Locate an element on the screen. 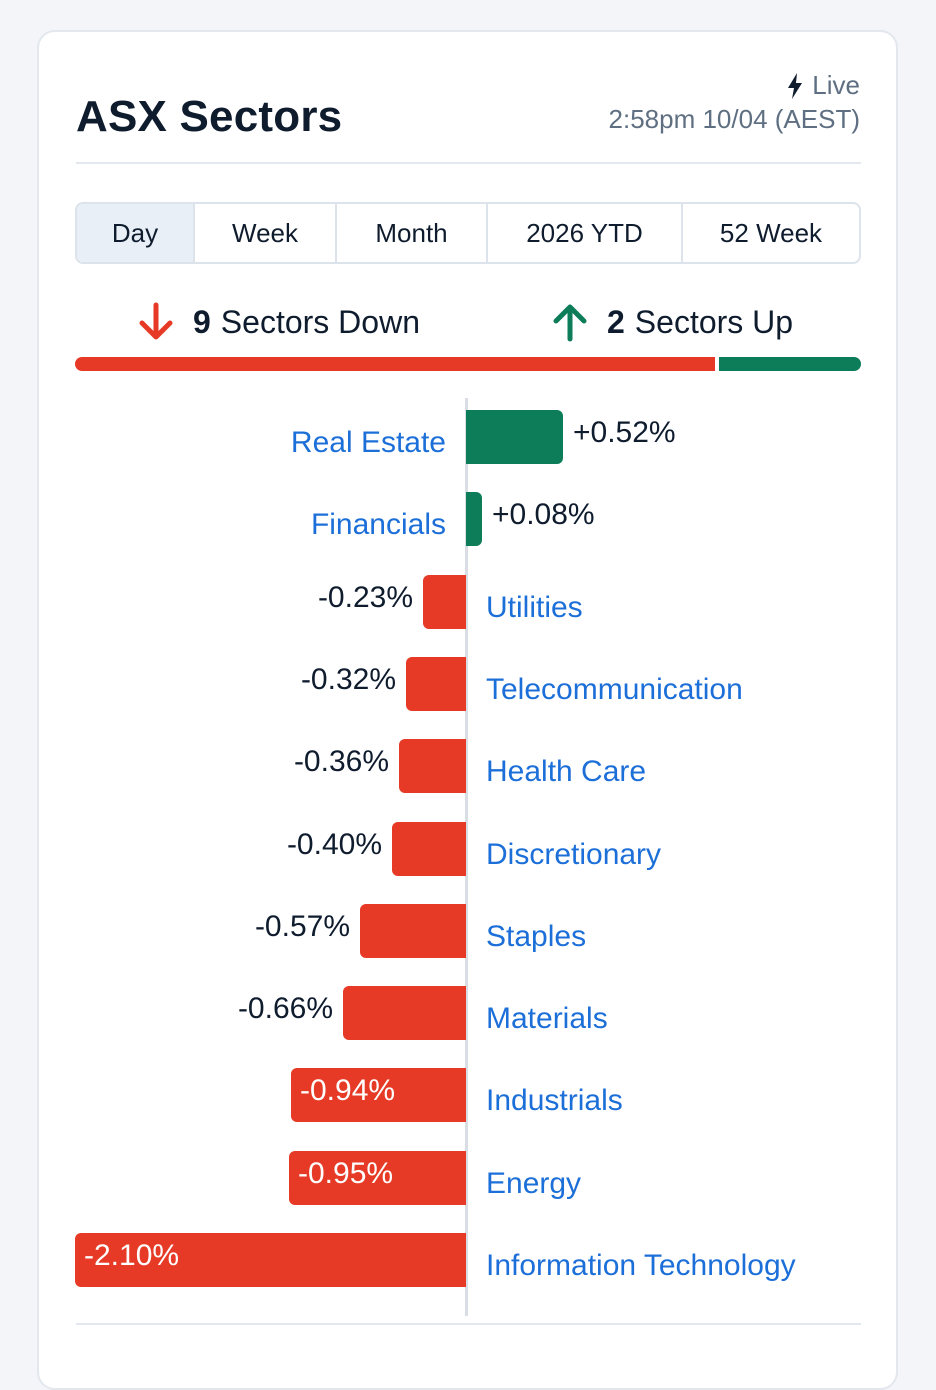  lightning-bolt-icon is located at coordinates (795, 85).